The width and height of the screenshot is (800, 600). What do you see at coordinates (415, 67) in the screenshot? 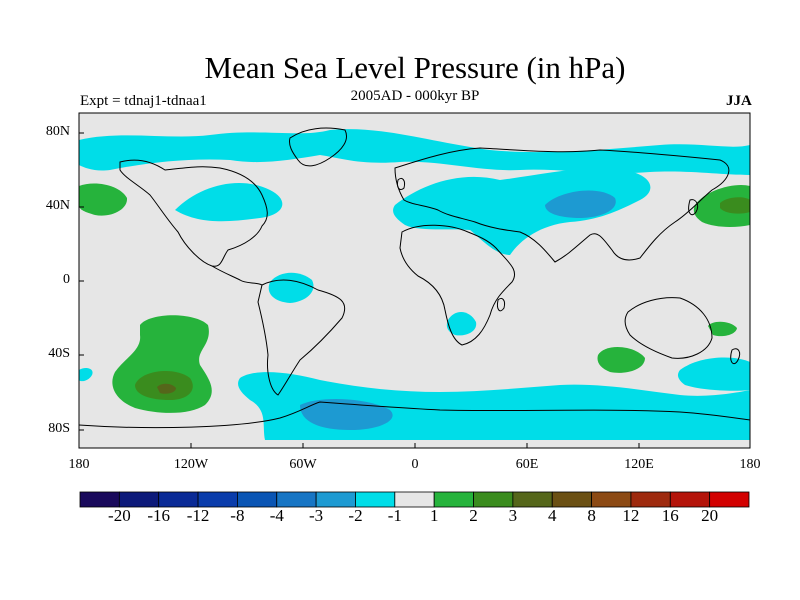
I see `plot-title: Mean Sea Level Pressure (in hPa)` at bounding box center [415, 67].